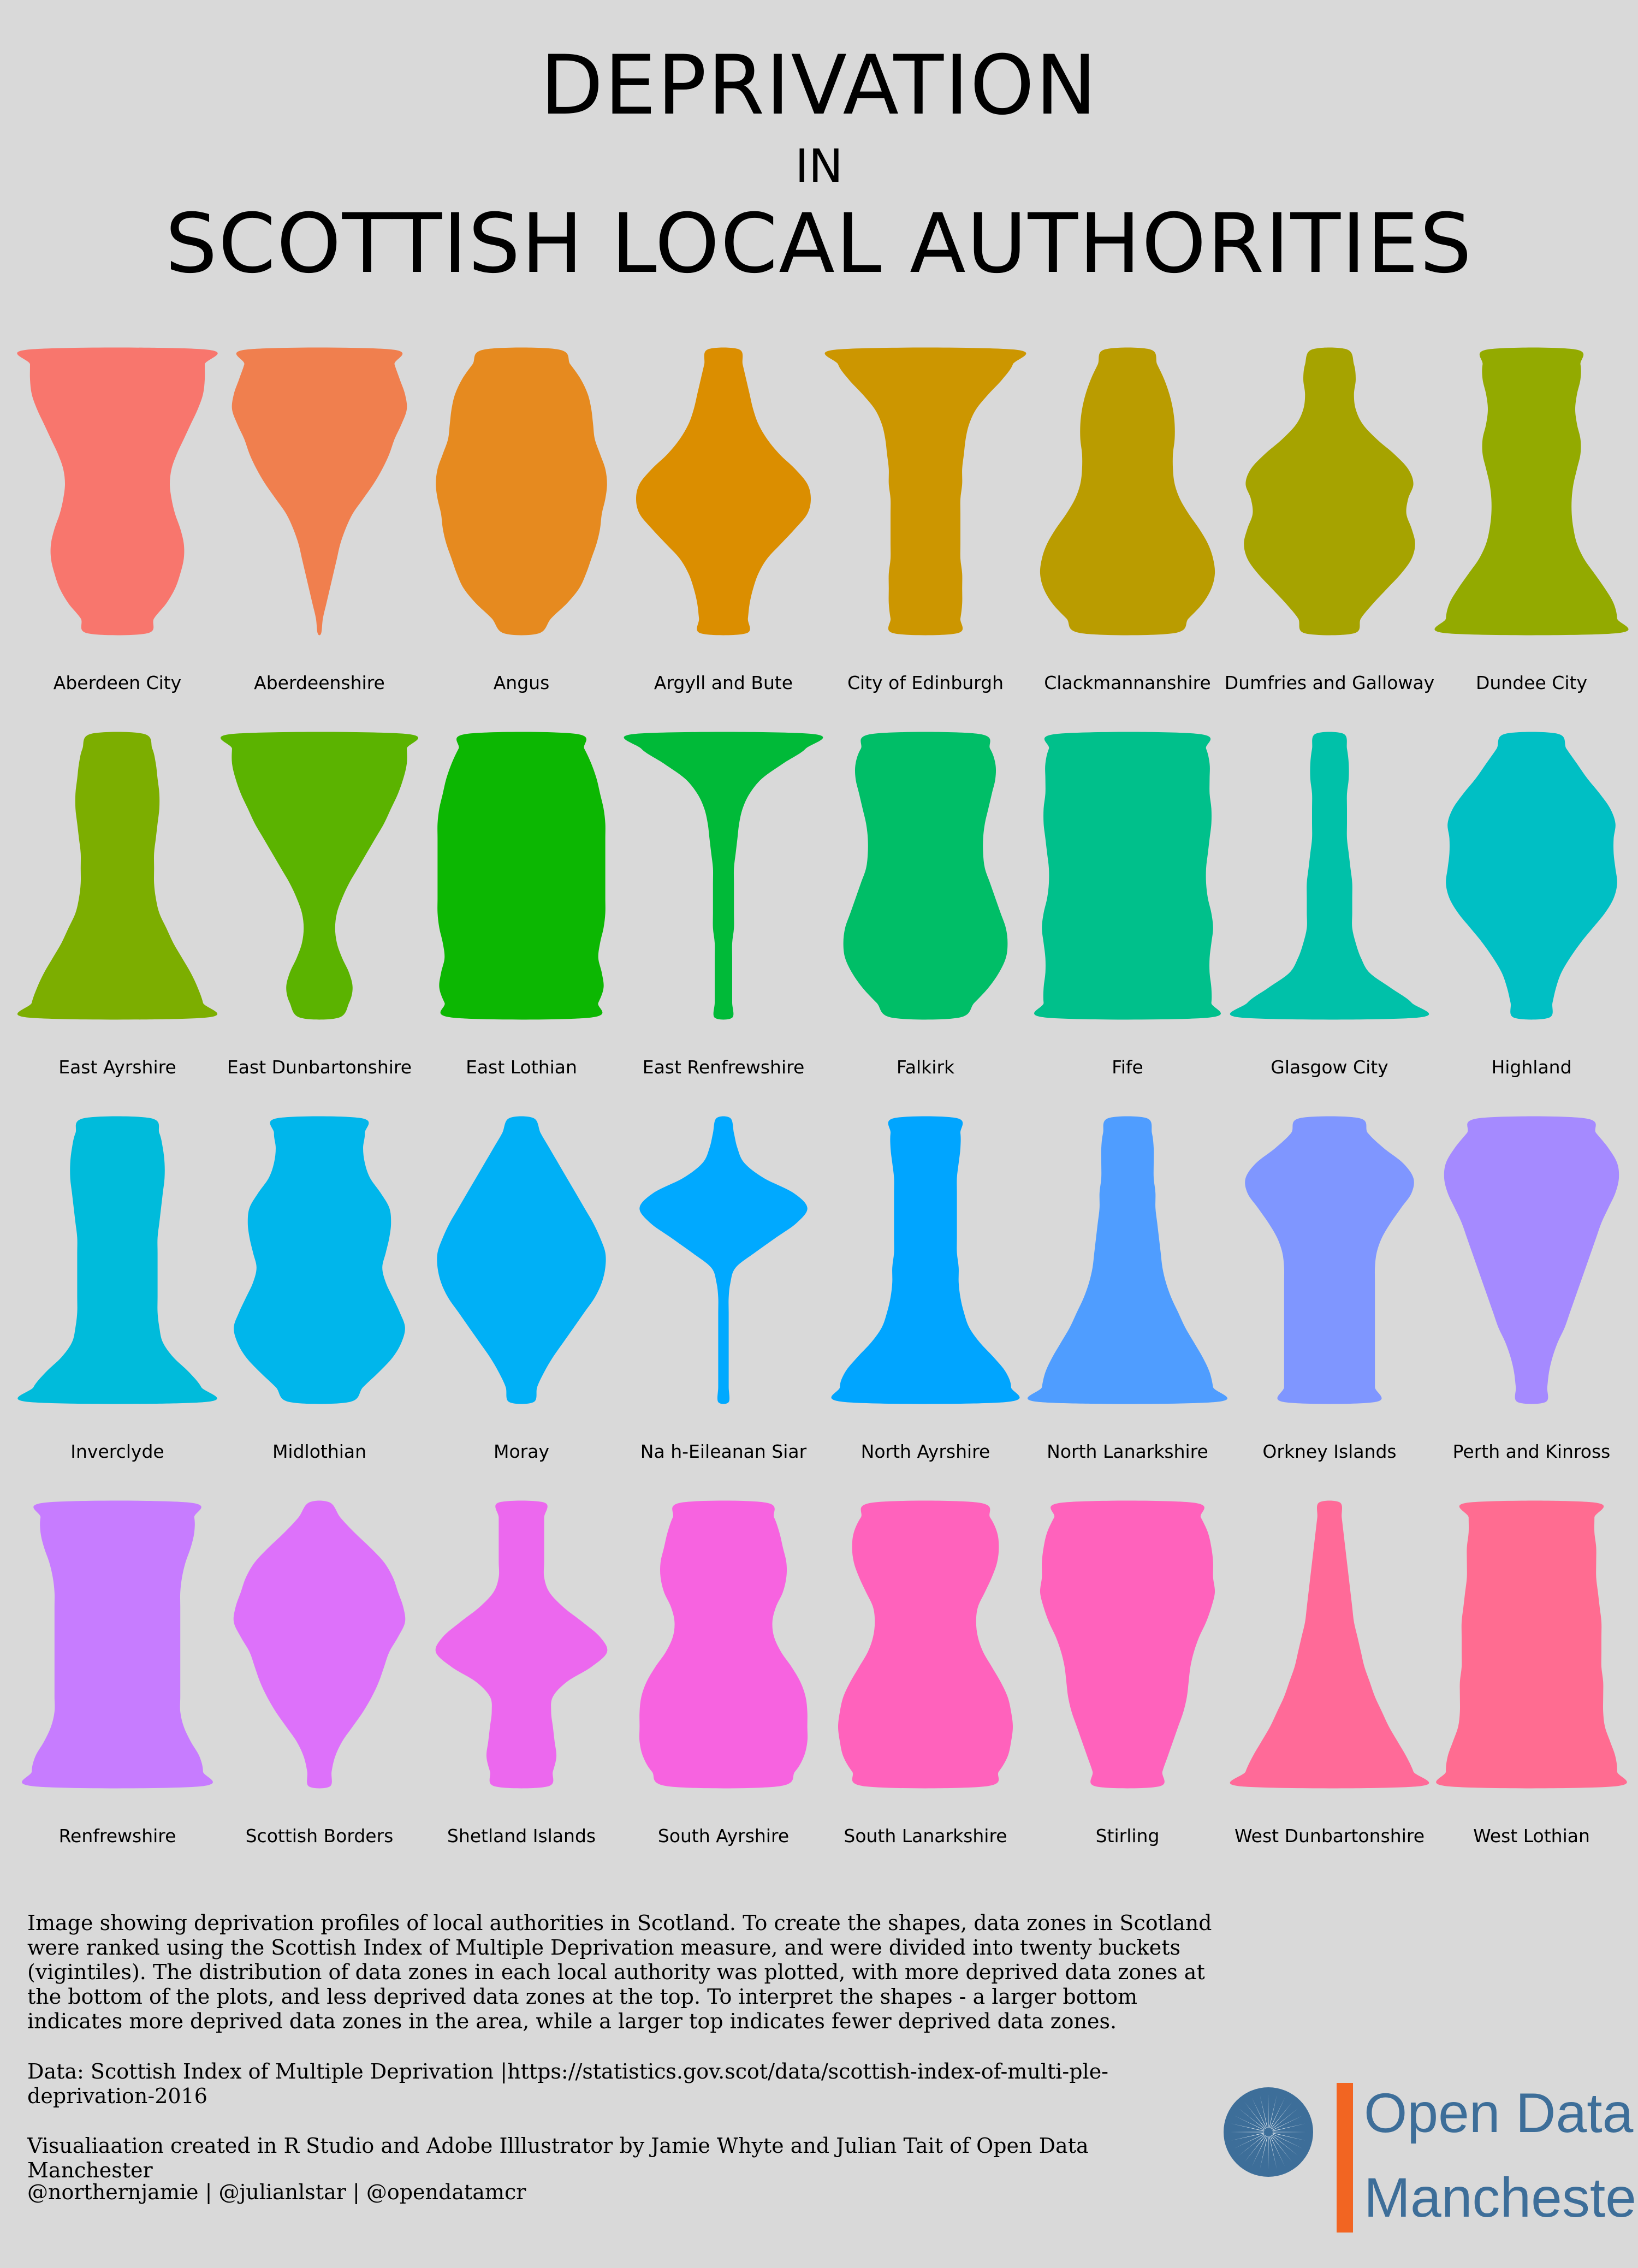  What do you see at coordinates (724, 1644) in the screenshot?
I see `violin-south-ayrshire` at bounding box center [724, 1644].